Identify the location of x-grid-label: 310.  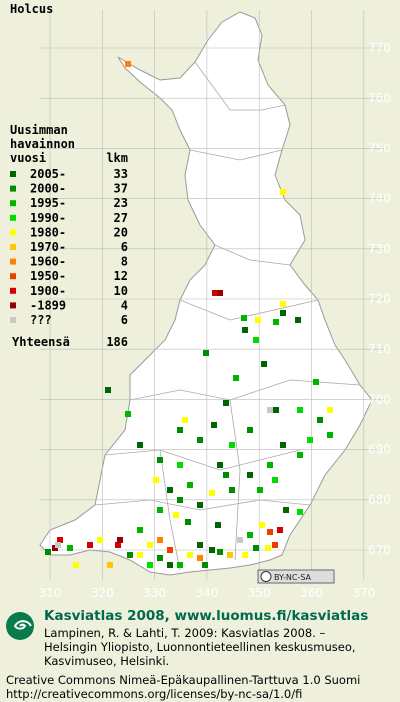
(50, 593).